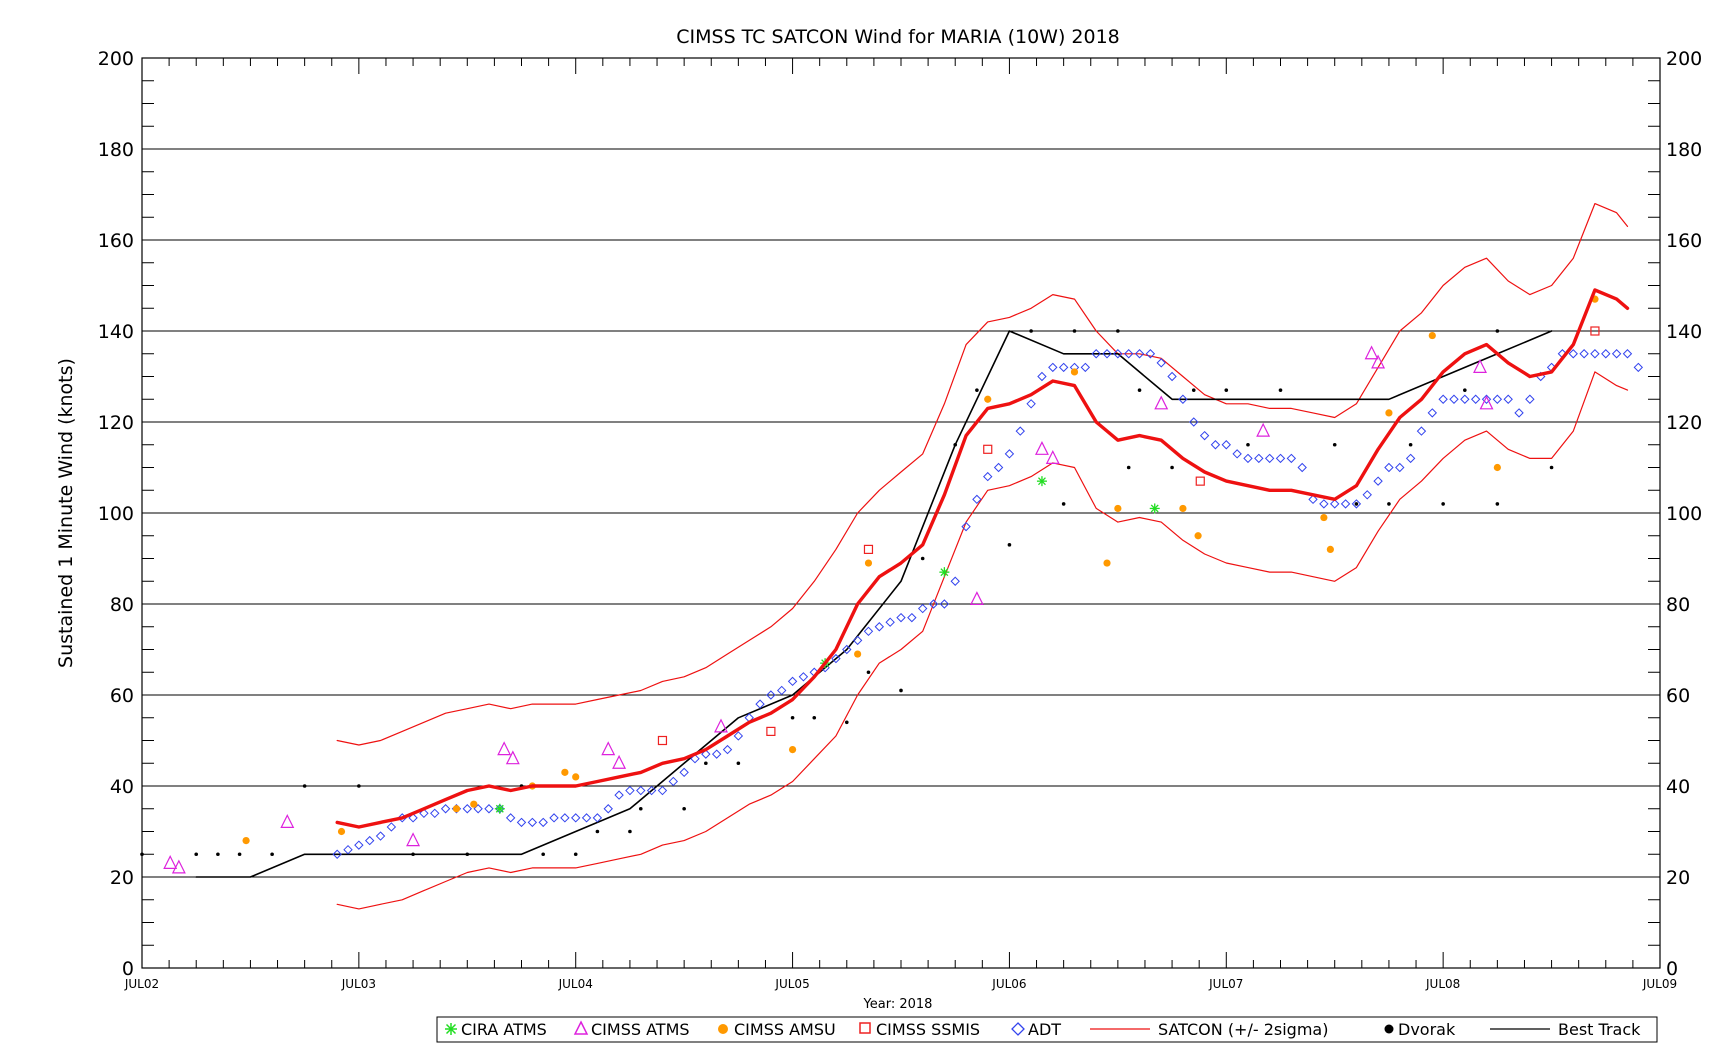 This screenshot has height=1050, width=1725. Describe the element at coordinates (1678, 696) in the screenshot. I see `y-tick-label-right: 60` at that location.